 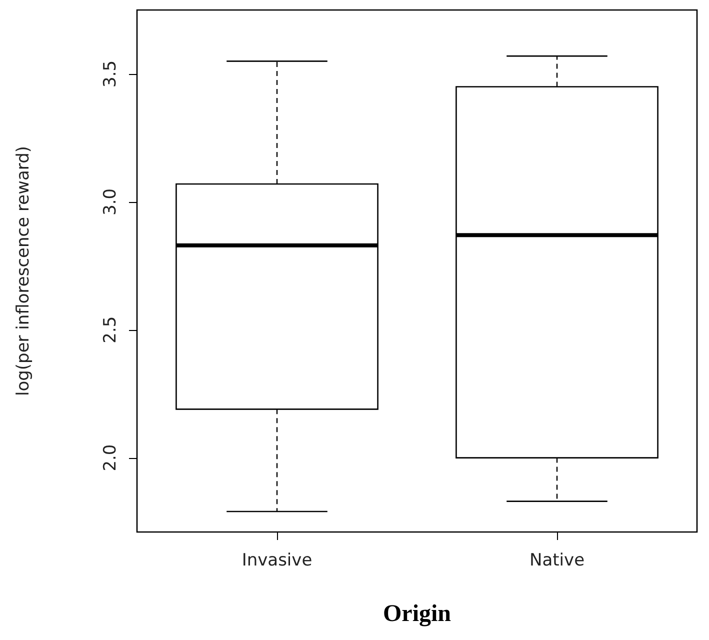 I want to click on x-axis-title: Origin, so click(x=417, y=614).